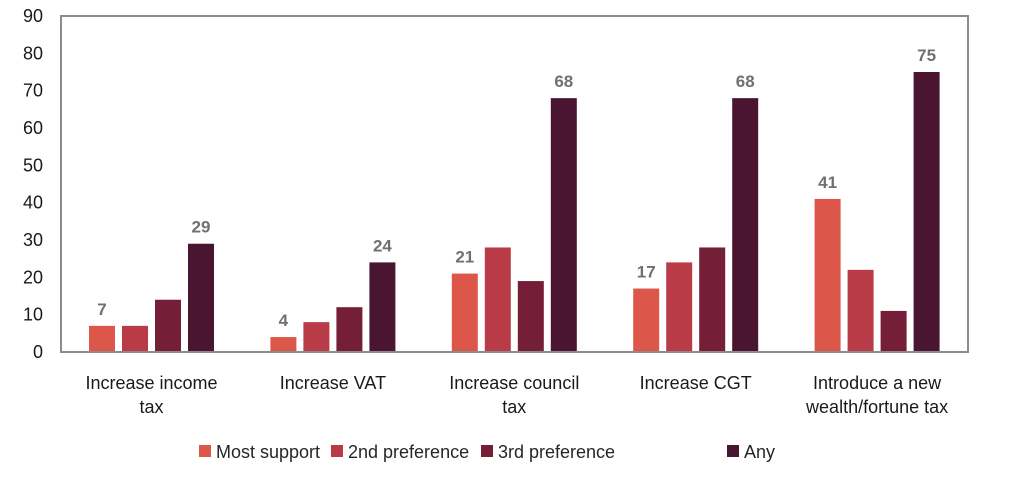 The width and height of the screenshot is (1024, 483). What do you see at coordinates (201, 227) in the screenshot?
I see `data-label: 29` at bounding box center [201, 227].